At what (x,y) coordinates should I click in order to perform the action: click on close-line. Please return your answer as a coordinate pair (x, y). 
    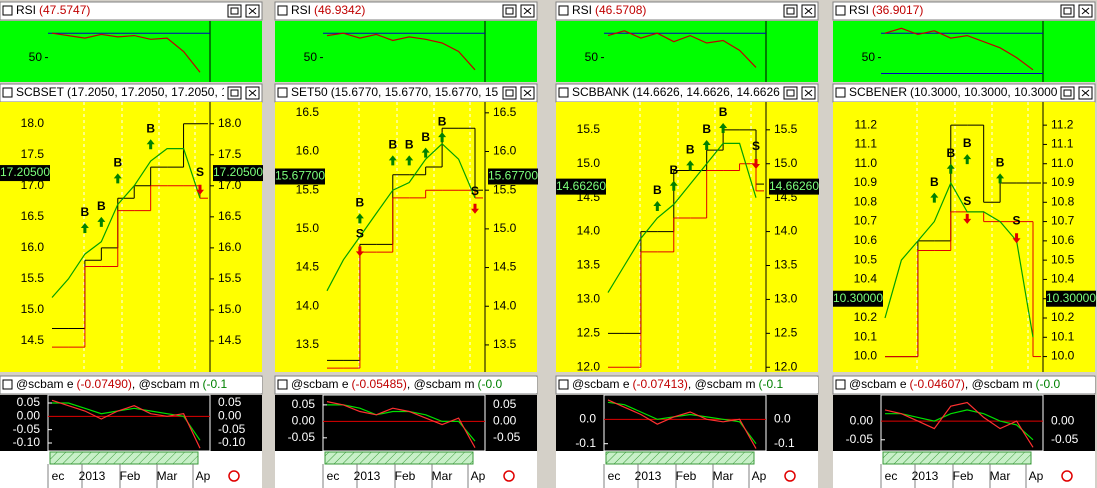
    Looking at the image, I should click on (959, 259).